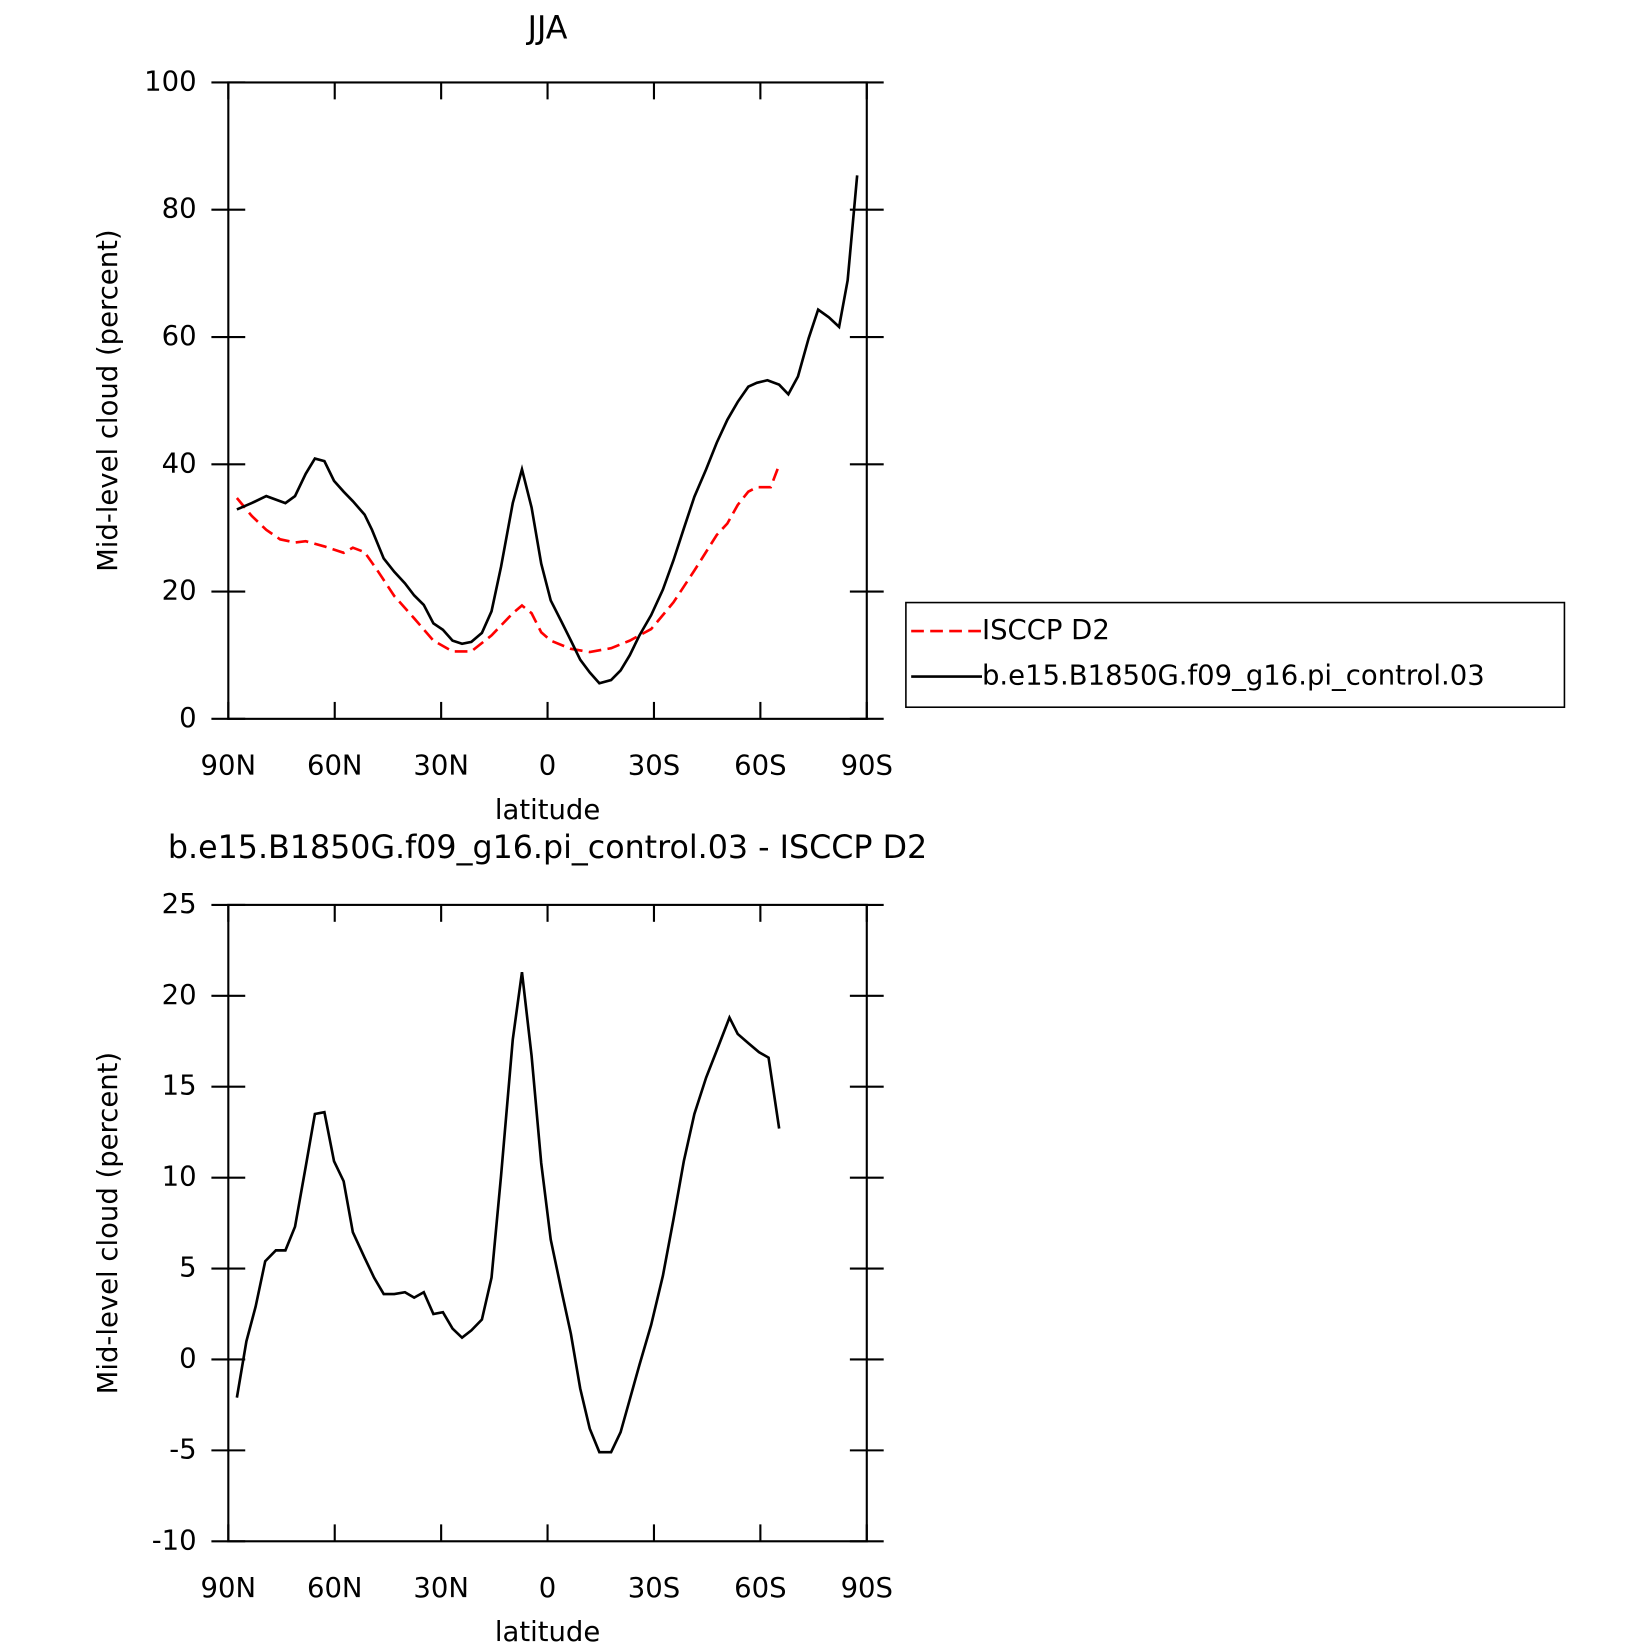 The image size is (1649, 1647). I want to click on chart-title: JJA, so click(547, 29).